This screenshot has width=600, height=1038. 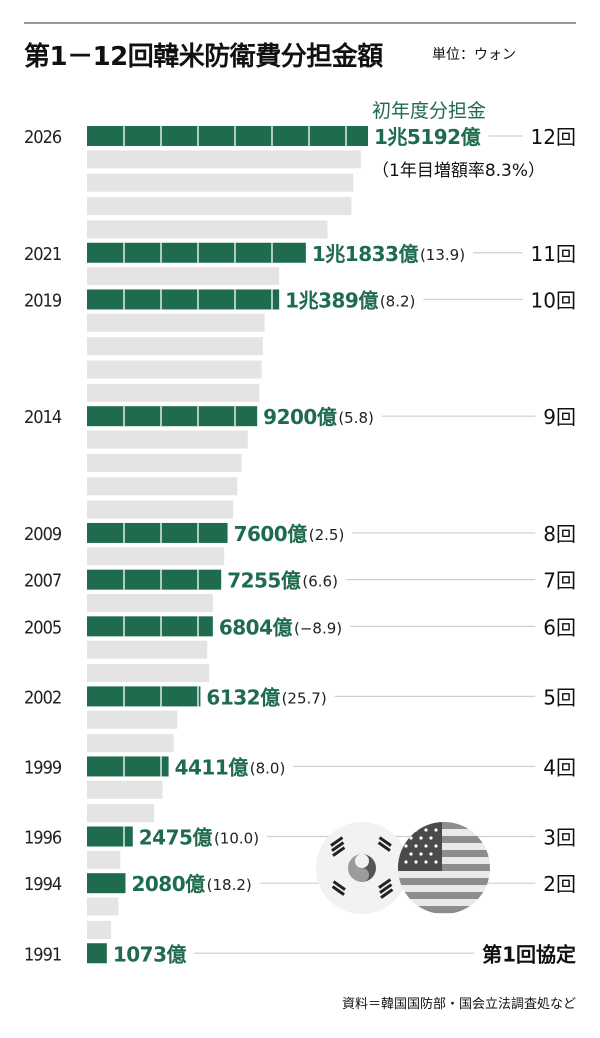 What do you see at coordinates (168, 884) in the screenshot?
I see `value-label-1994: 2080億` at bounding box center [168, 884].